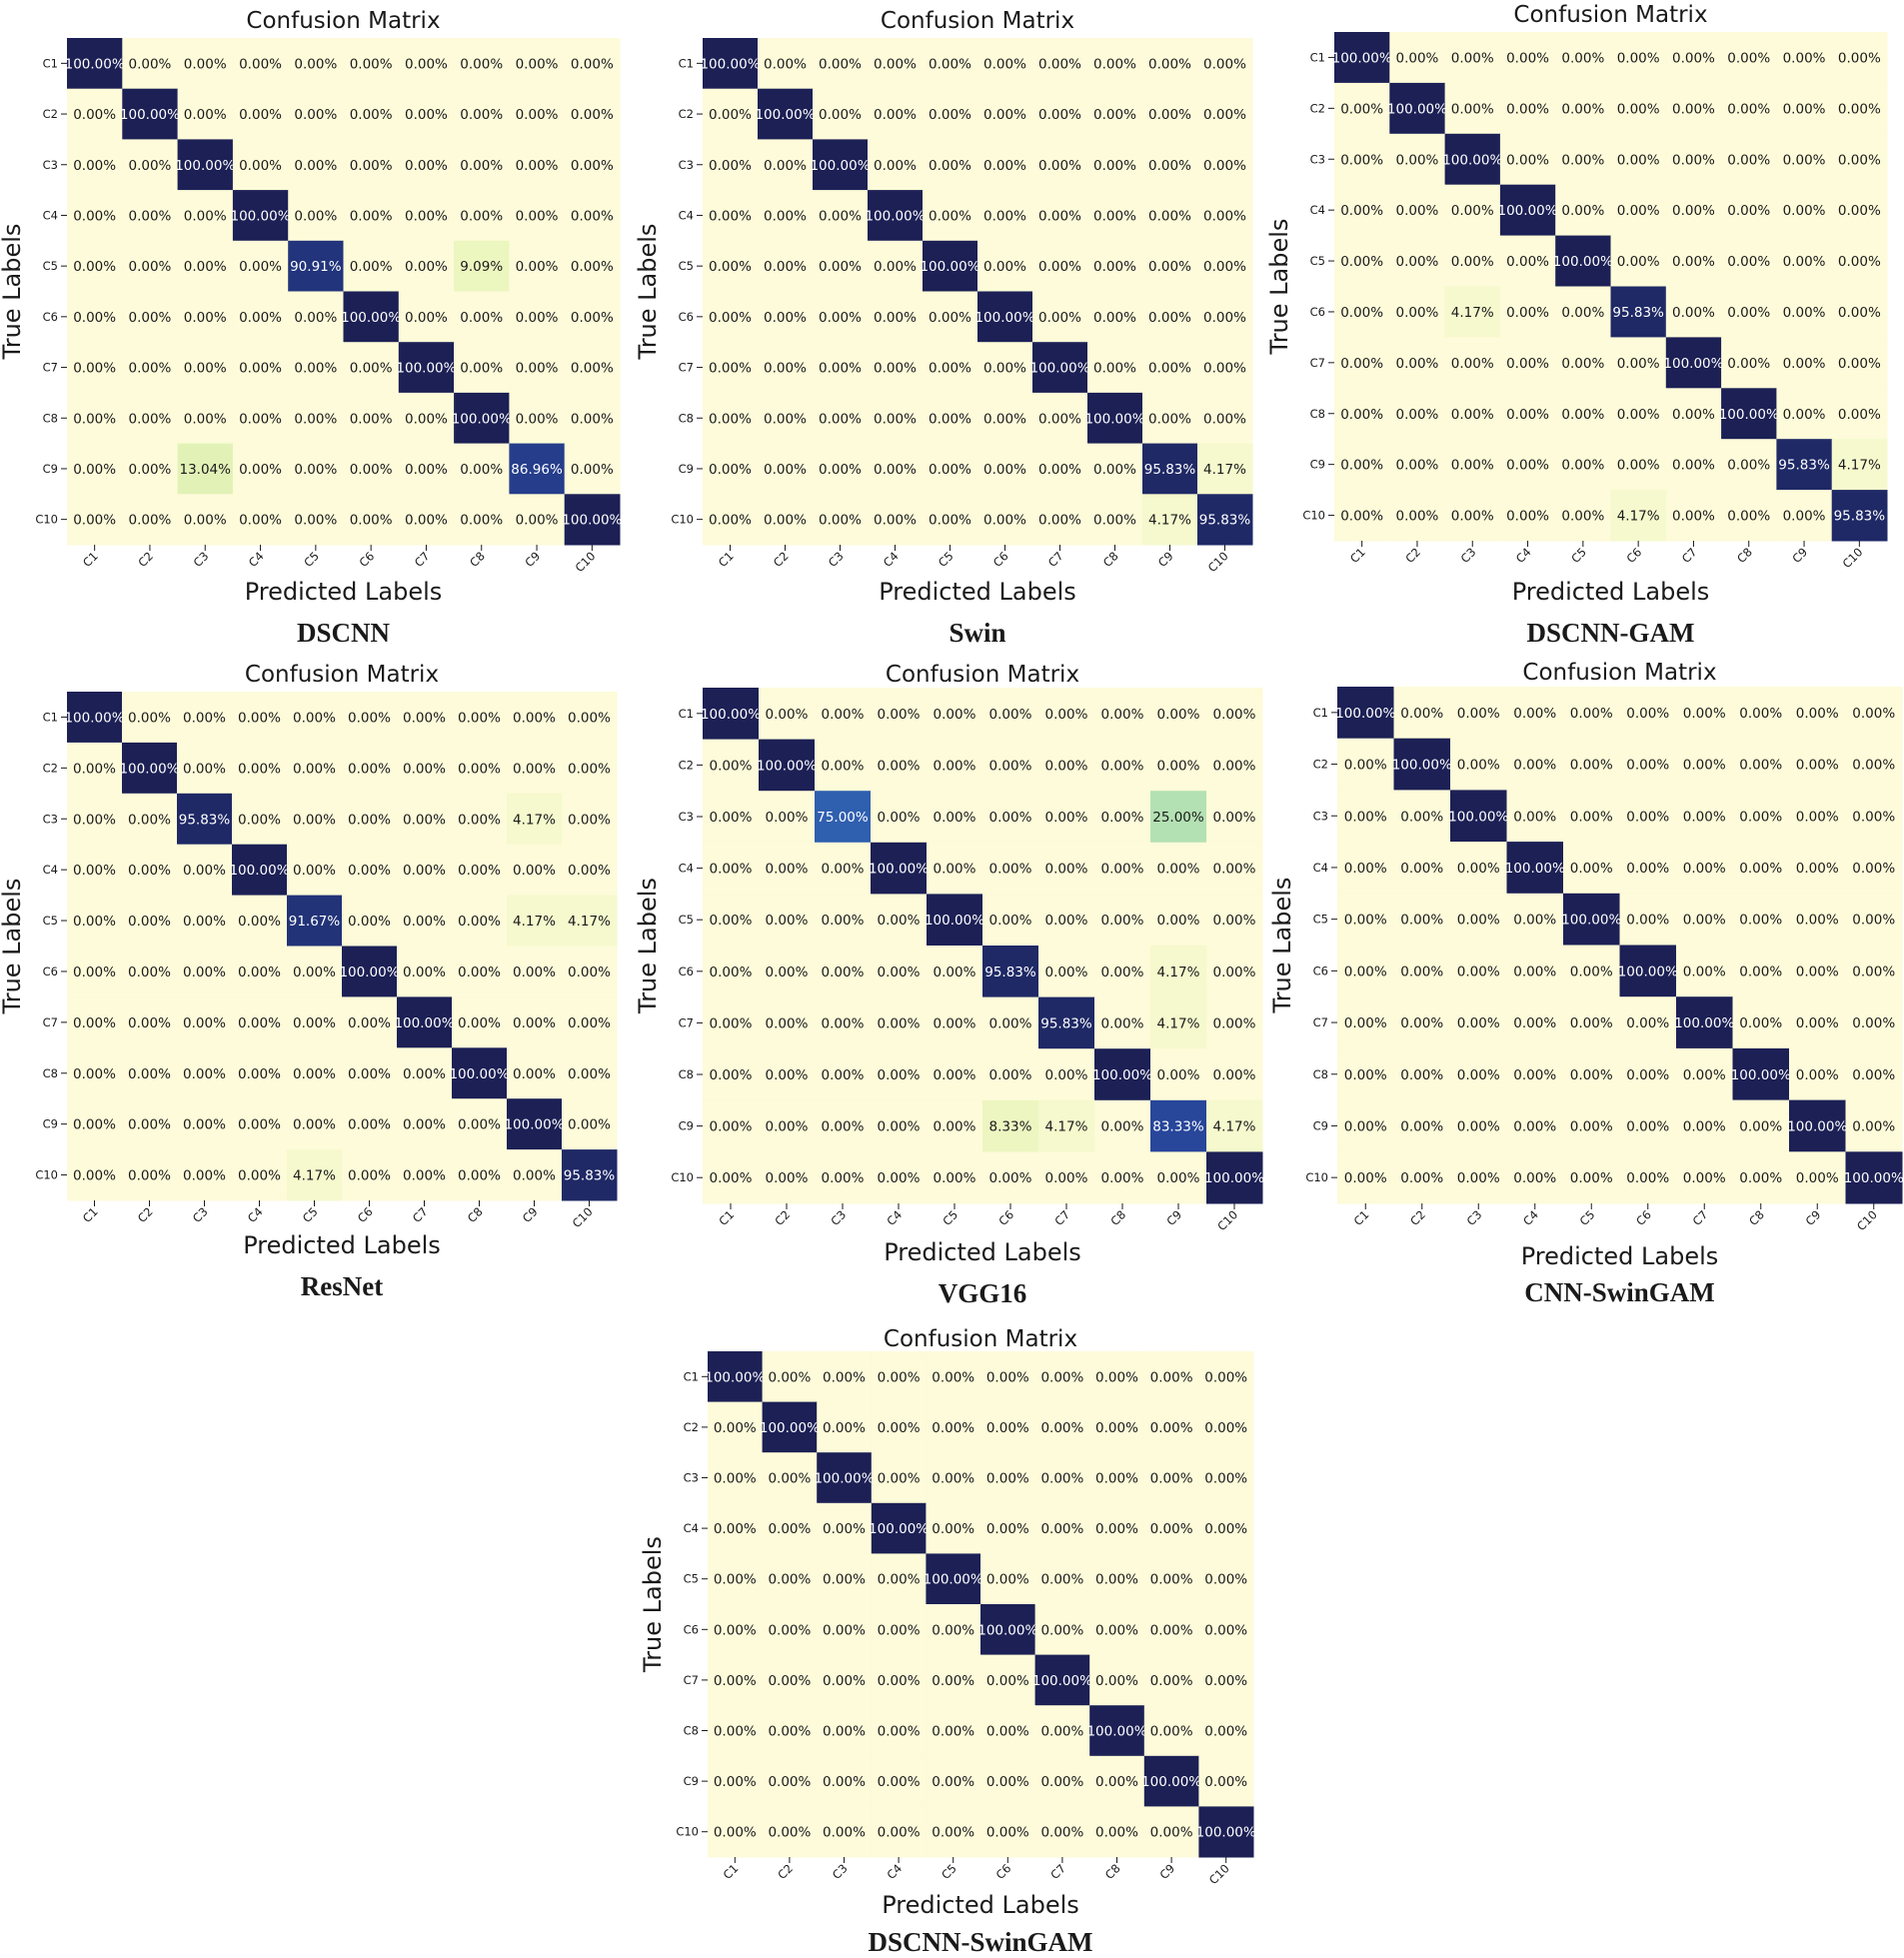 This screenshot has width=1904, height=1958. What do you see at coordinates (537, 470) in the screenshot?
I see `cell-value-label: 86.96%` at bounding box center [537, 470].